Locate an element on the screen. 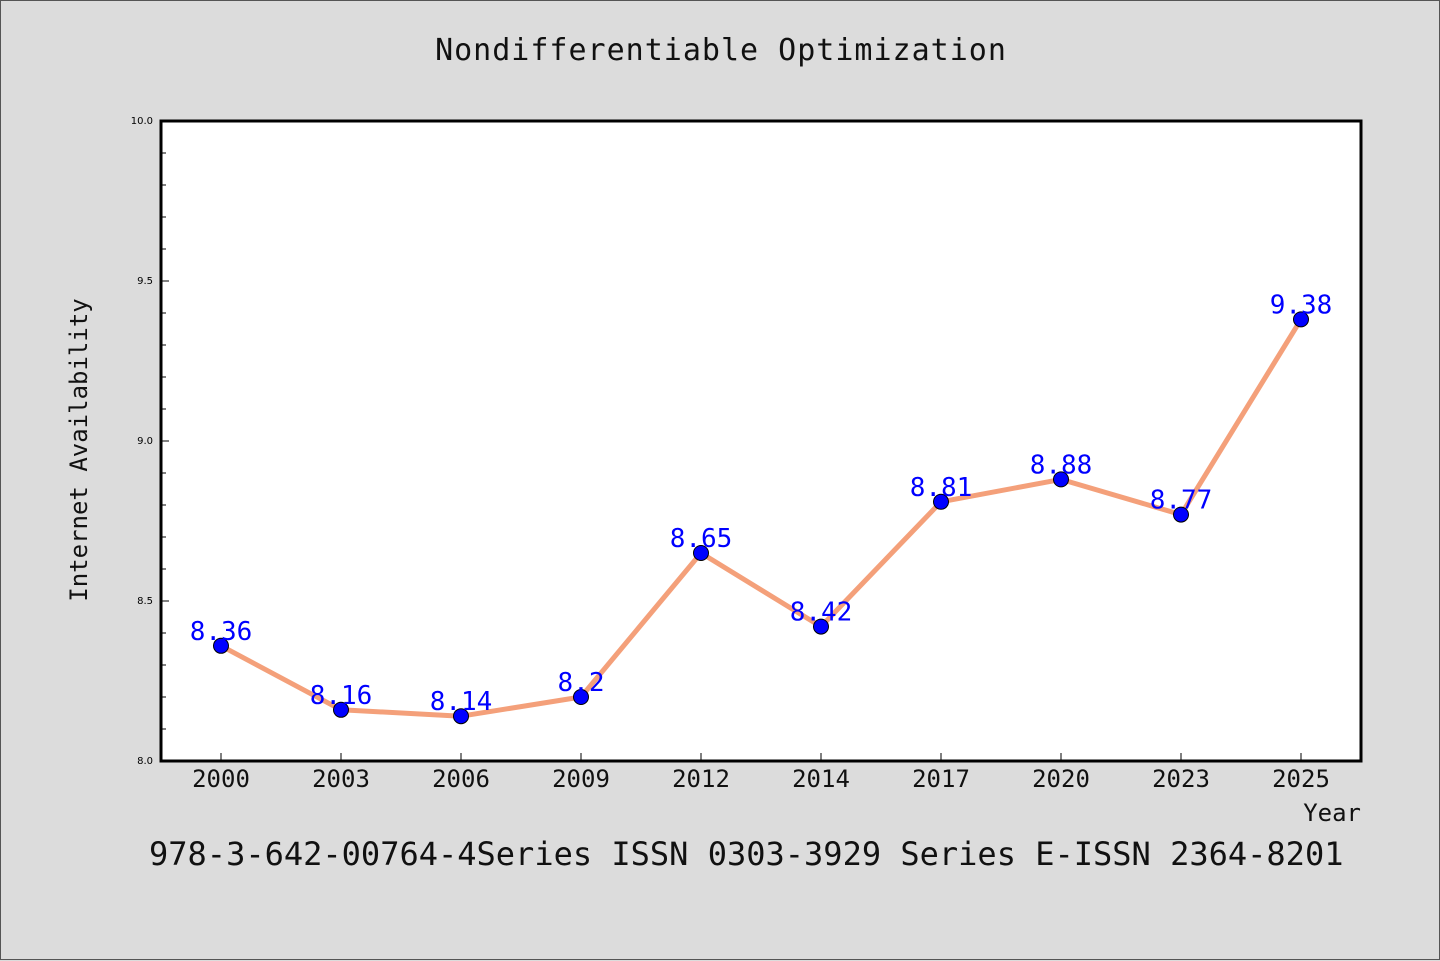  x-tick-label: 2023 is located at coordinates (1181, 779).